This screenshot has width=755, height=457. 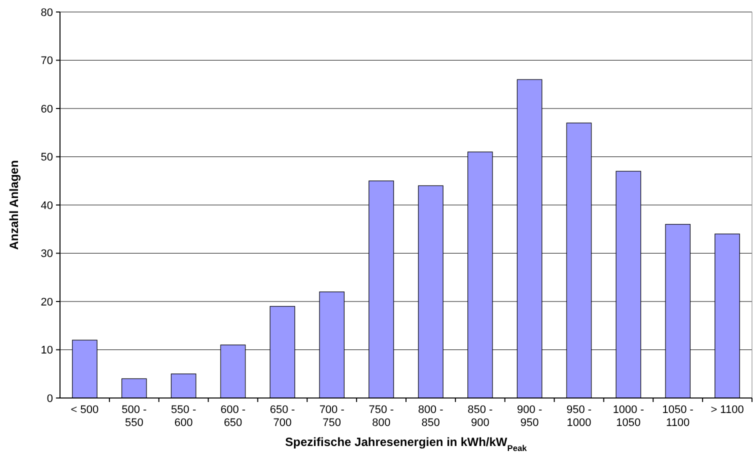 What do you see at coordinates (46, 12) in the screenshot?
I see `y-tick-label: 80` at bounding box center [46, 12].